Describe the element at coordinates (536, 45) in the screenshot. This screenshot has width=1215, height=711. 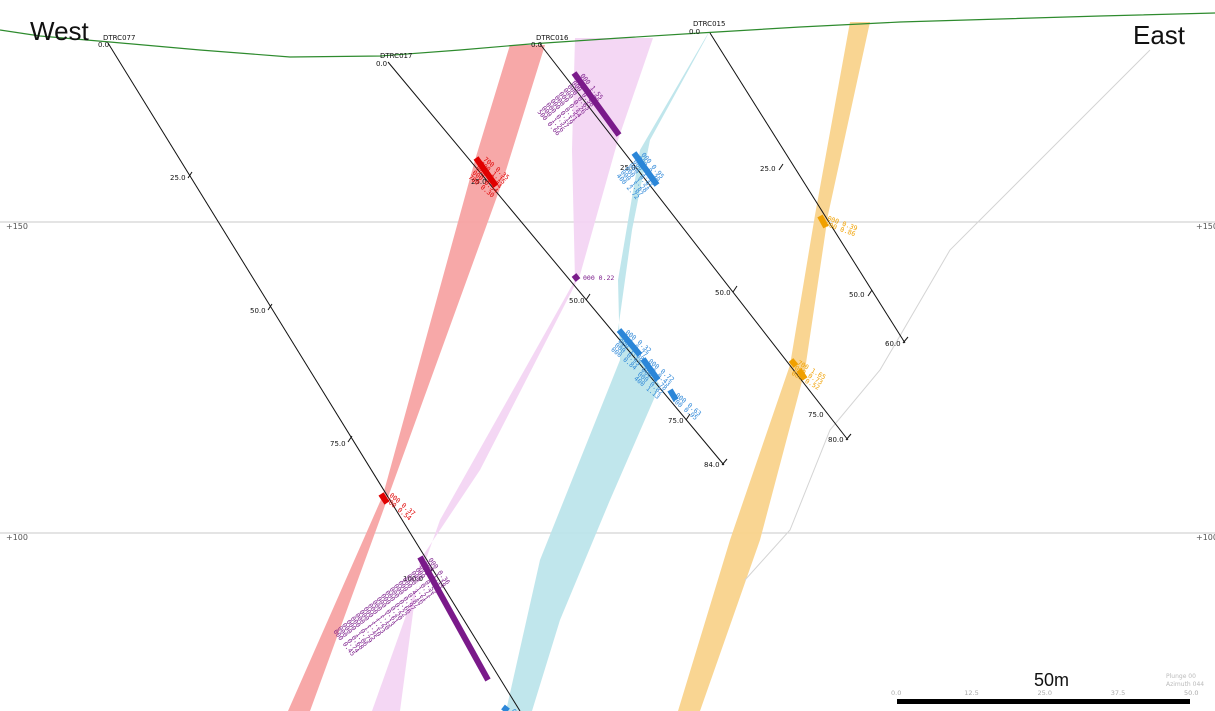
I see `hole-collar-depth-dtrc016: 0.0` at that location.